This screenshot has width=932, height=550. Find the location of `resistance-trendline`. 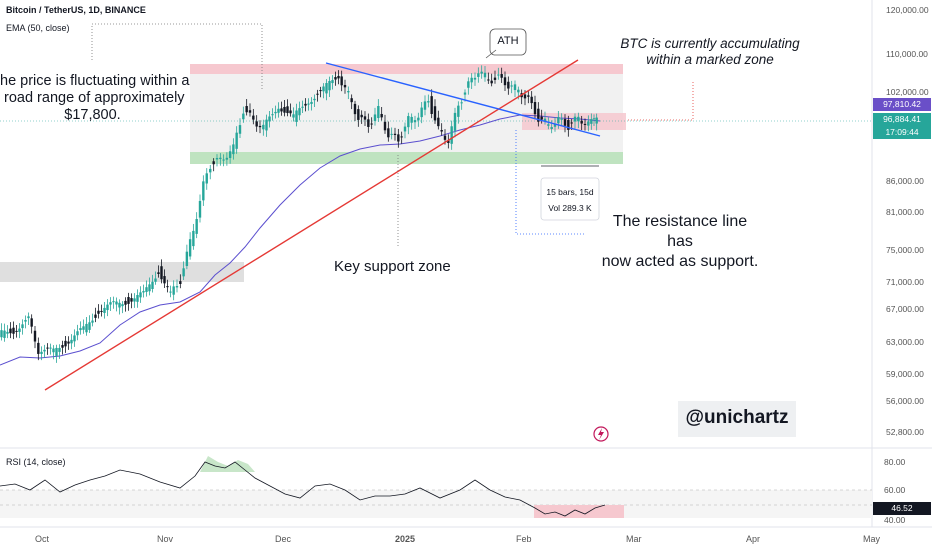

resistance-trendline is located at coordinates (463, 99).